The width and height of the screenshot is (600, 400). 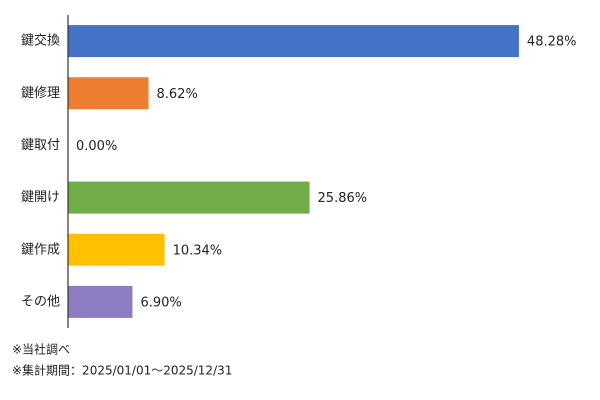 I want to click on value-label: 6.90%, so click(x=160, y=302).